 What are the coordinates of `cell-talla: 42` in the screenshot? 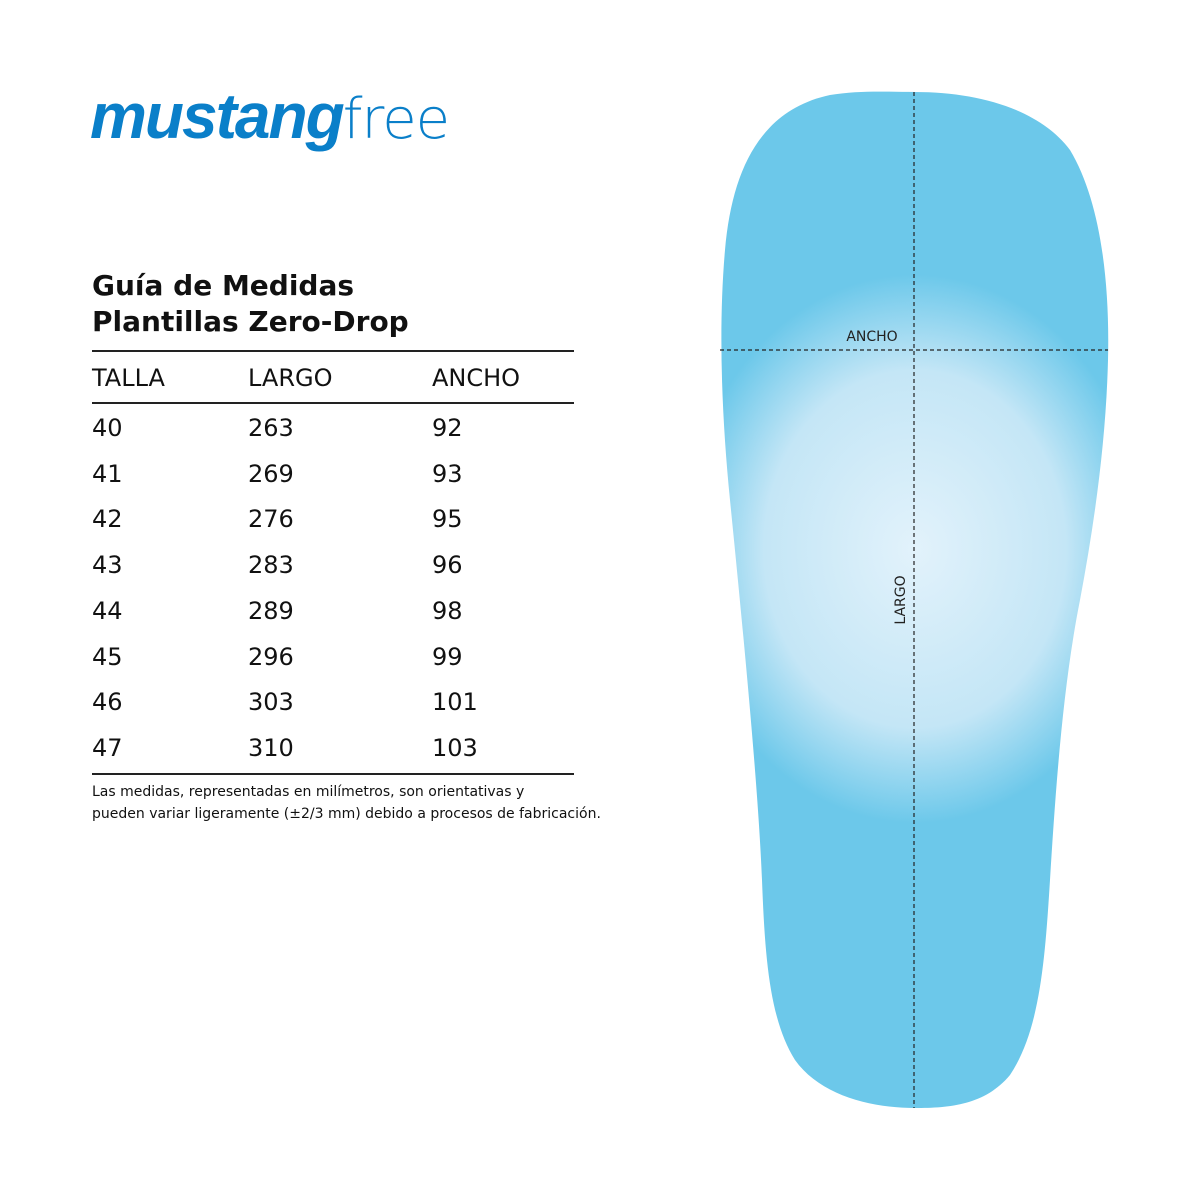 It's located at (107, 519).